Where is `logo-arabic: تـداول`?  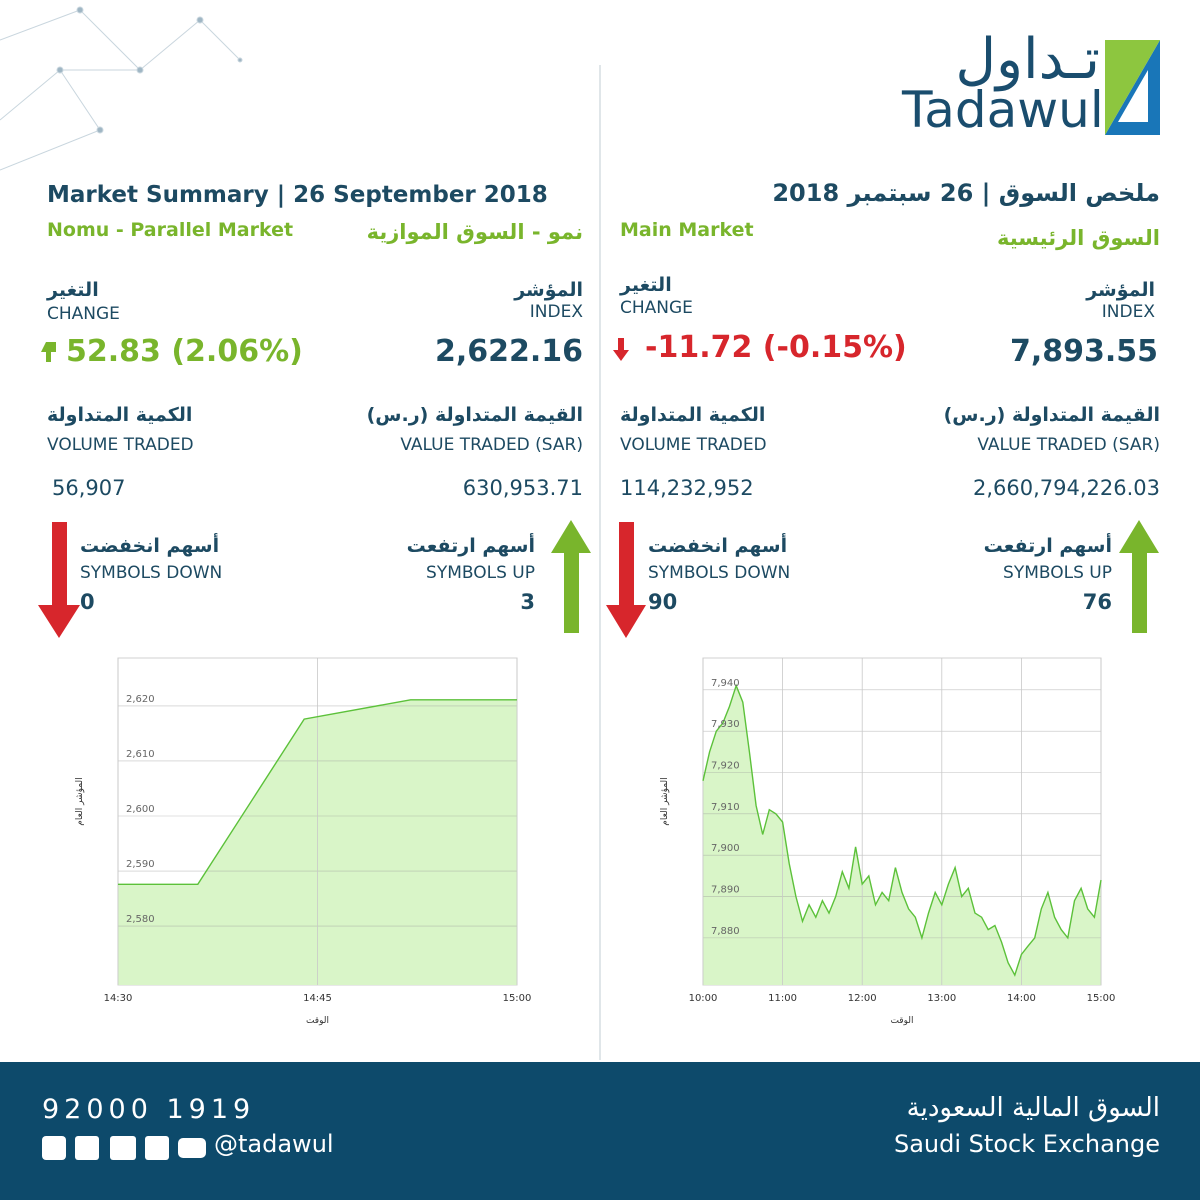 logo-arabic: تـداول is located at coordinates (1027, 59).